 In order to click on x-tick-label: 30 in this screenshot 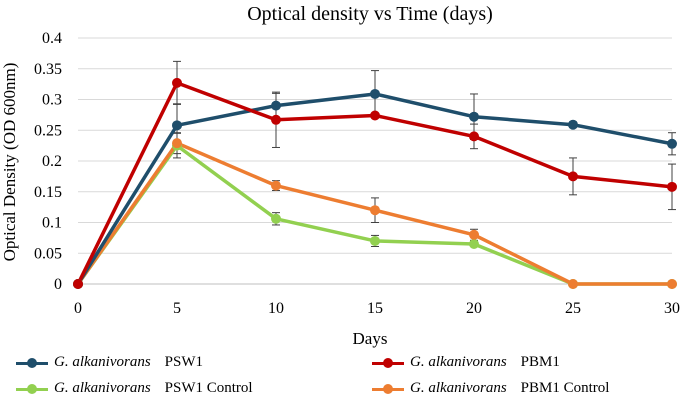, I will do `click(672, 308)`.